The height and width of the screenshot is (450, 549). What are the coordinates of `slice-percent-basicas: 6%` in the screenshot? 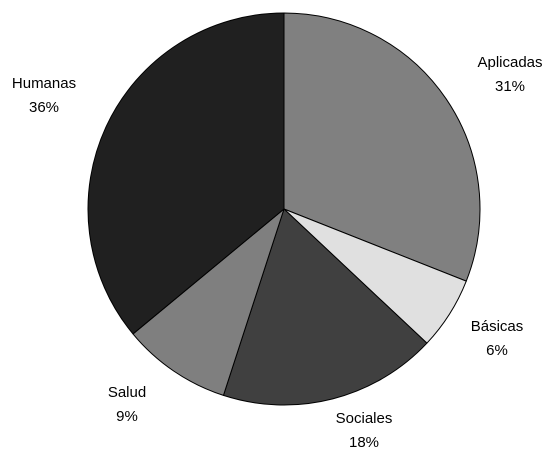 It's located at (497, 350).